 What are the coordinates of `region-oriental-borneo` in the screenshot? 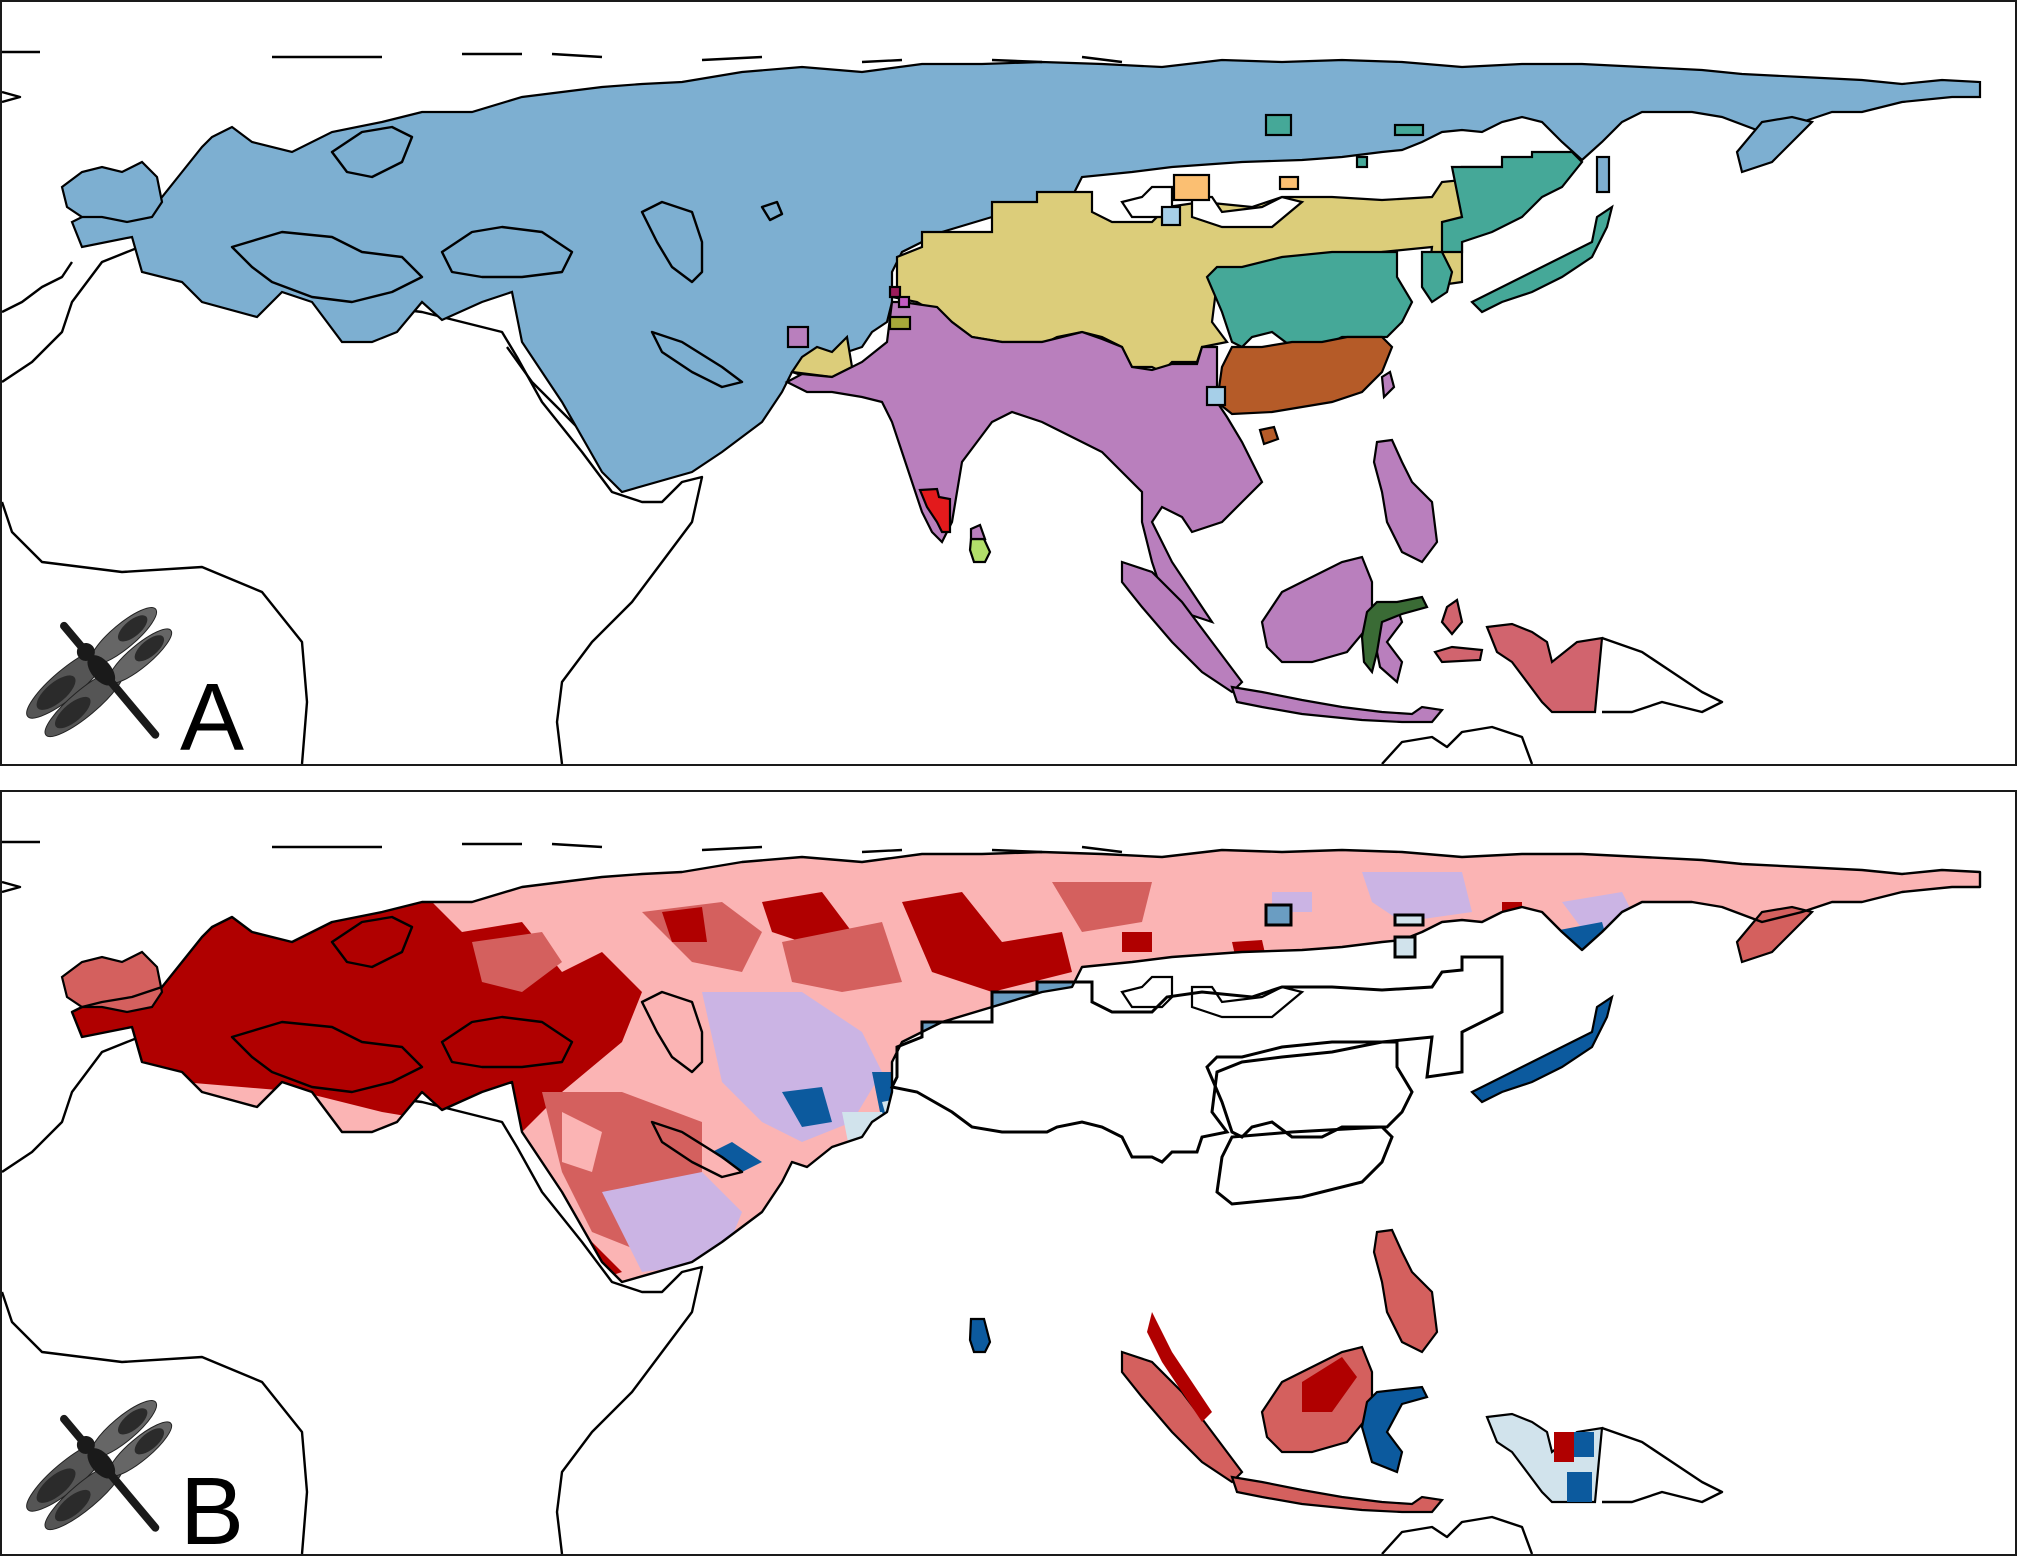 It's located at (1317, 609).